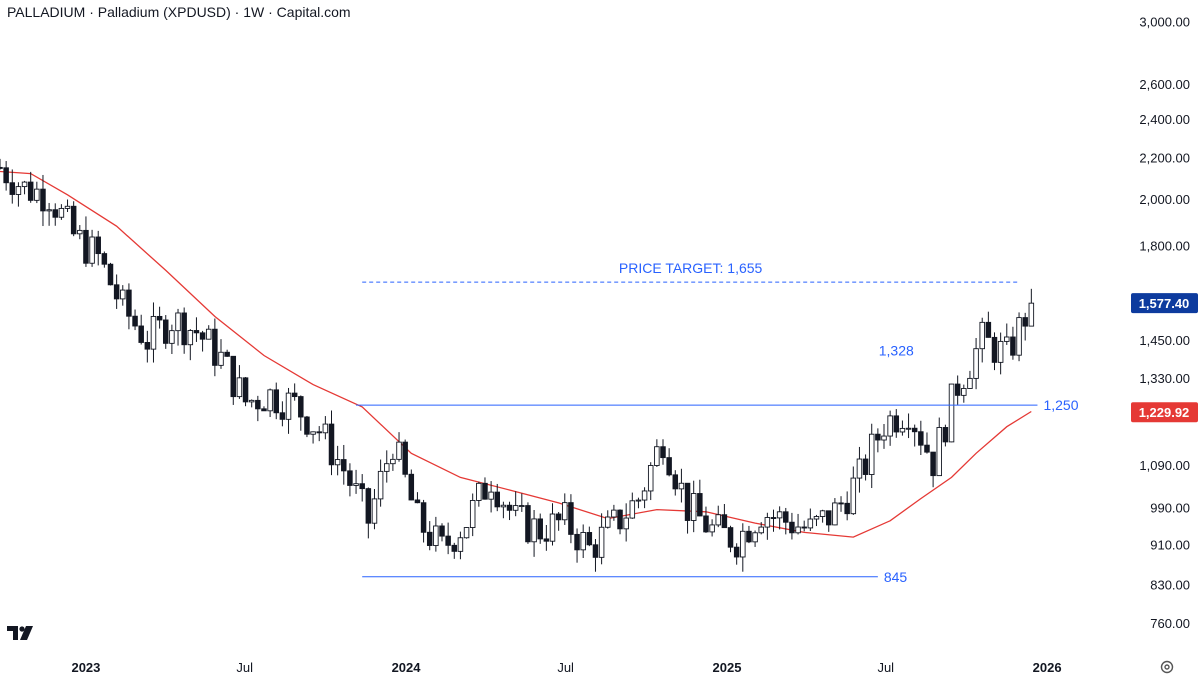 The image size is (1200, 681). Describe the element at coordinates (1164, 199) in the screenshot. I see `y-tick-label: 2,000.00` at that location.